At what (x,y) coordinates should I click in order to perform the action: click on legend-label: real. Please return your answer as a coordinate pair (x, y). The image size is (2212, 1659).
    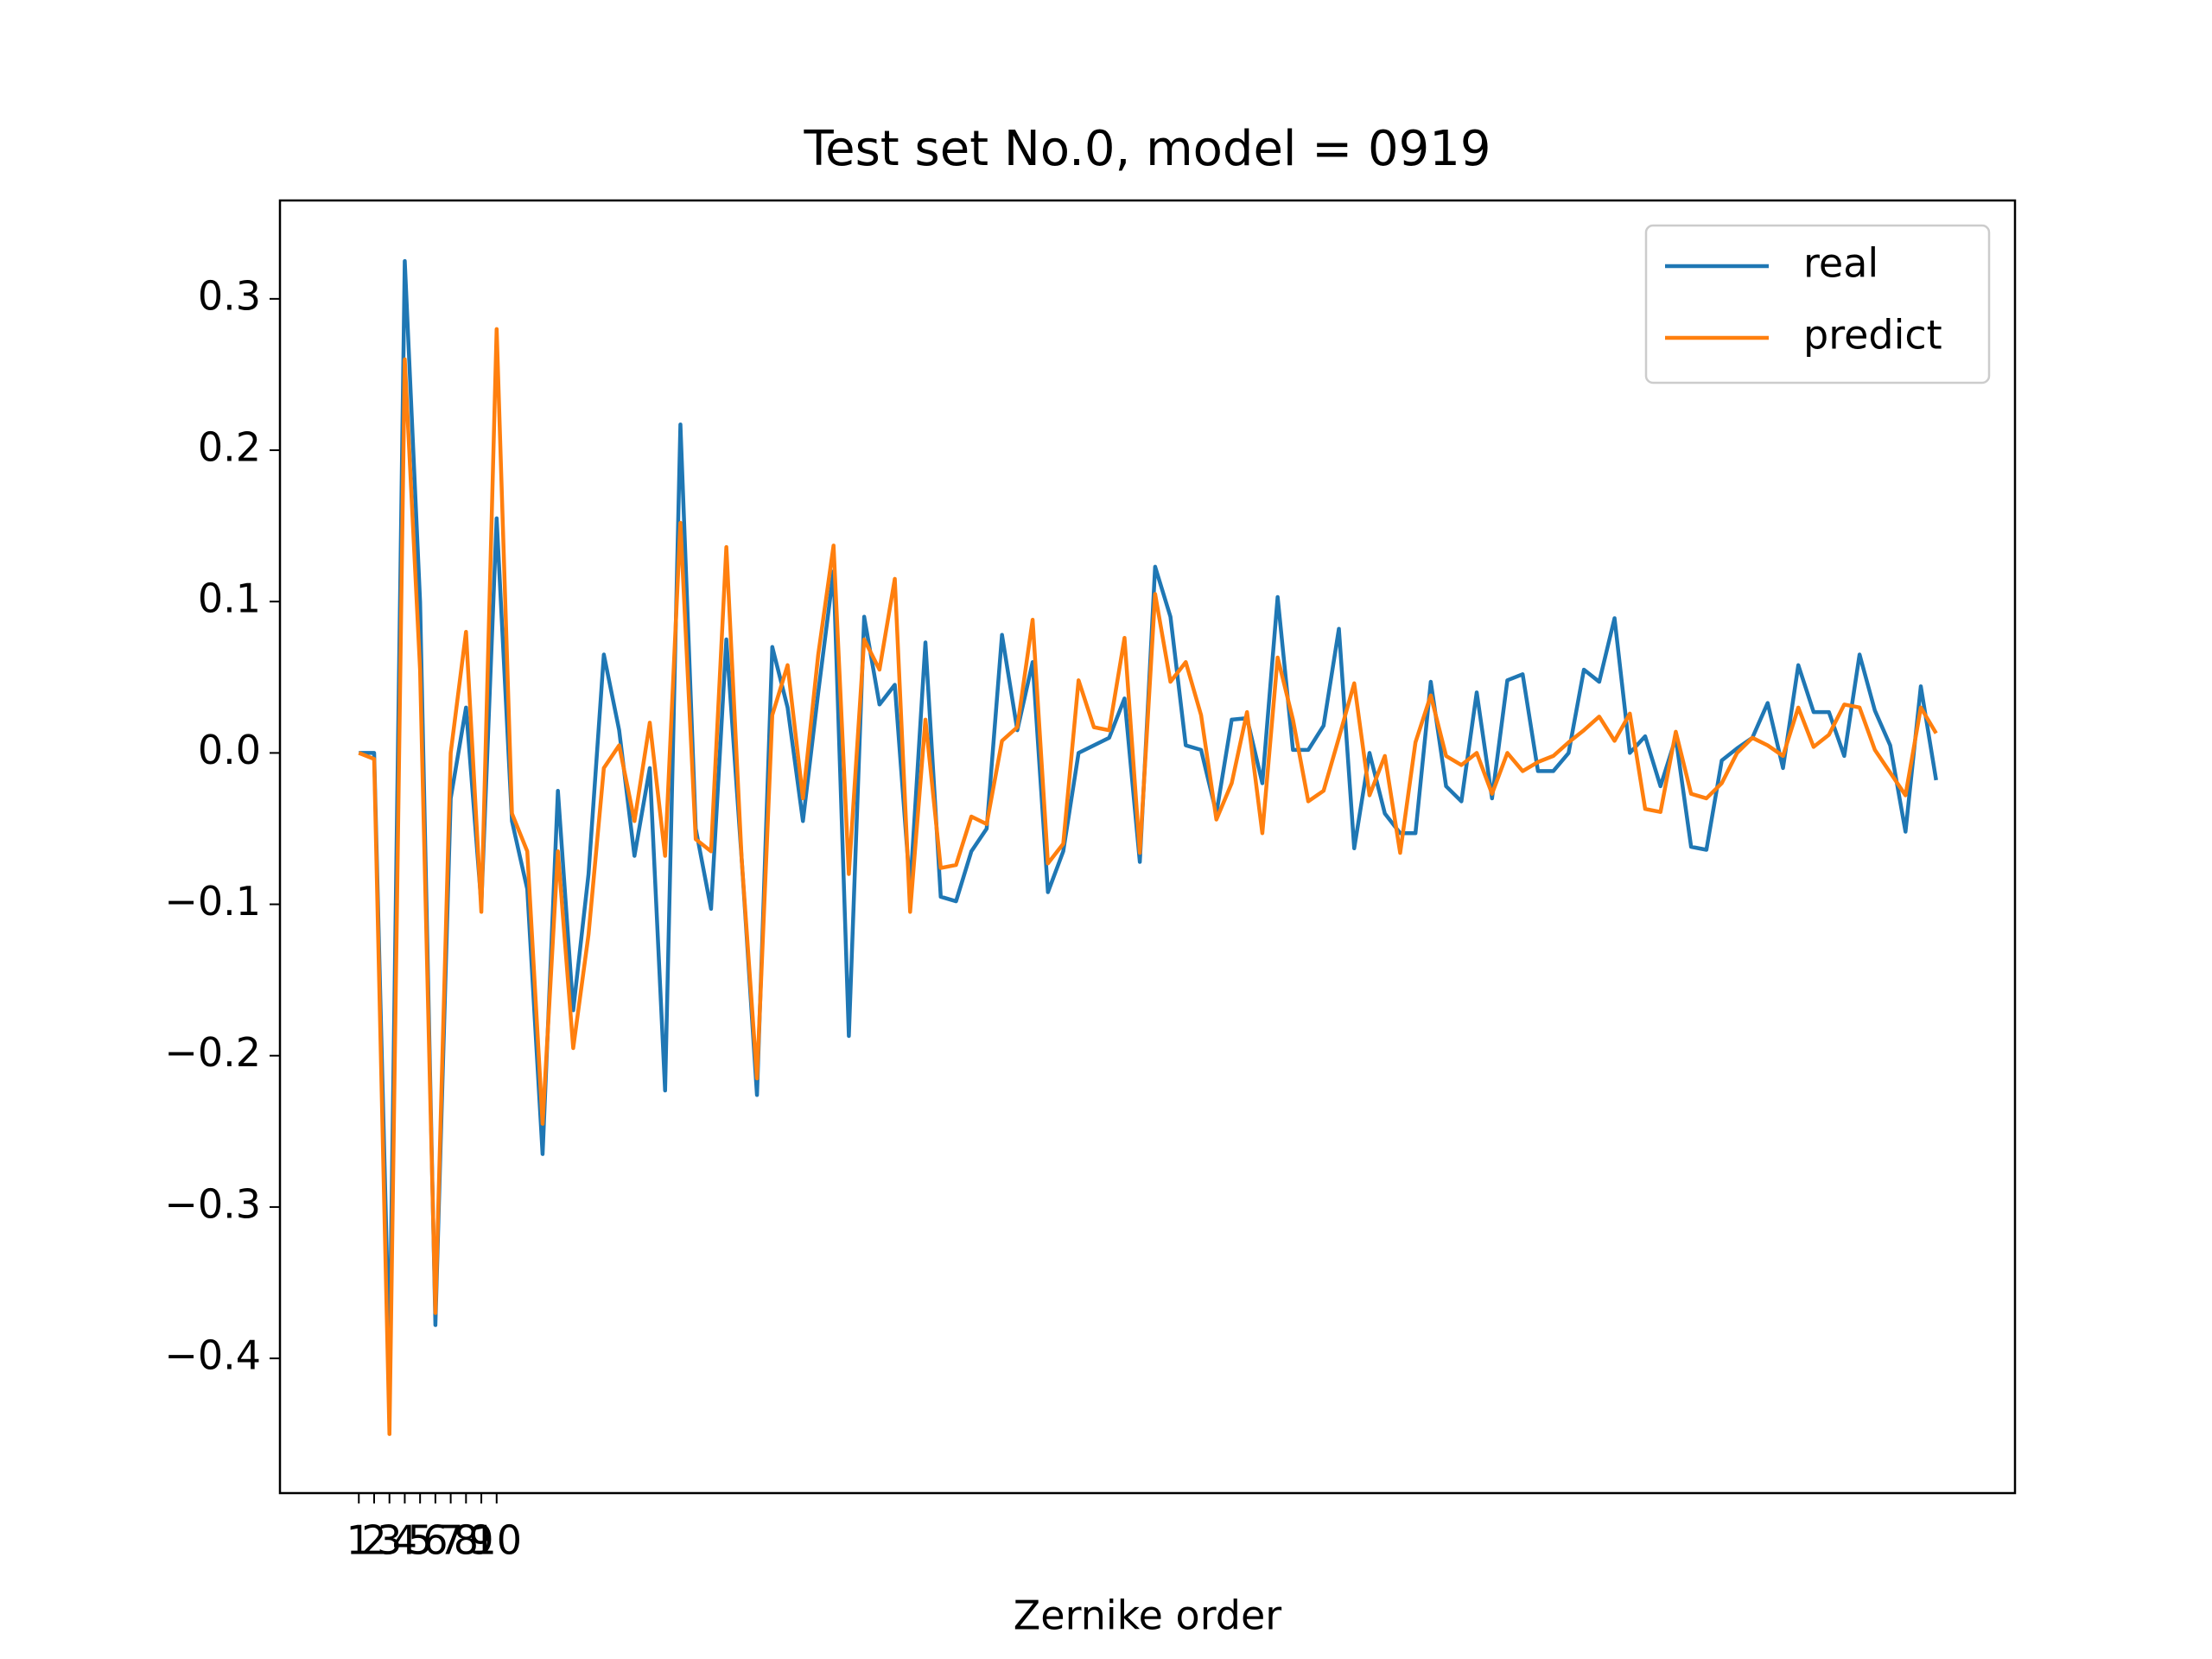
    Looking at the image, I should click on (1840, 263).